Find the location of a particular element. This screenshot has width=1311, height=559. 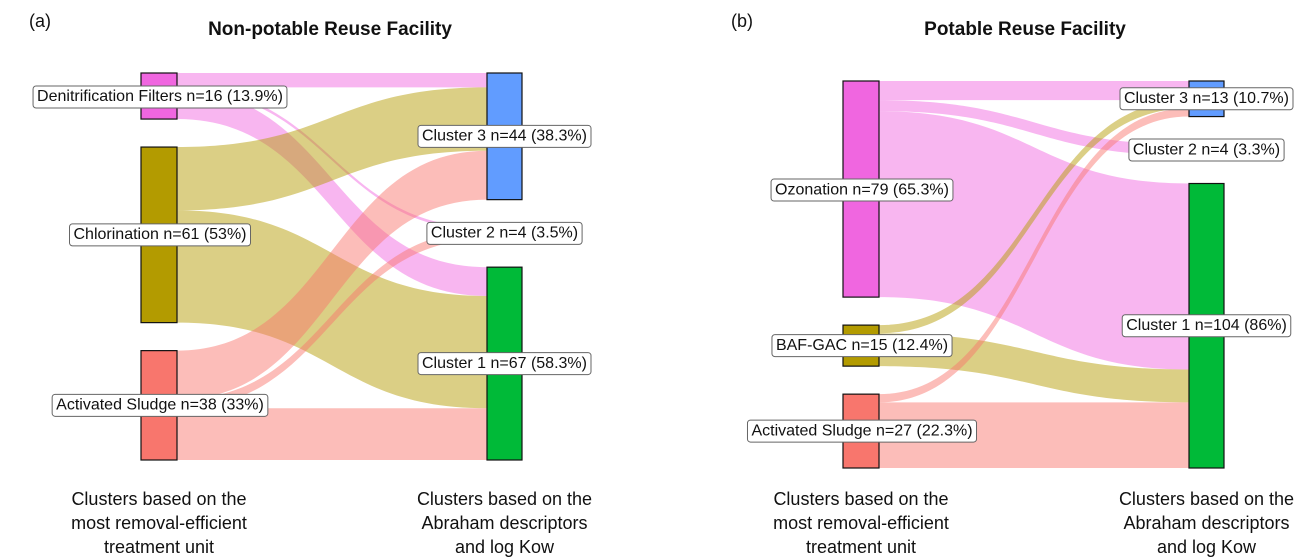

node-label: Cluster 2 n=4 (3.5%) is located at coordinates (504, 233).